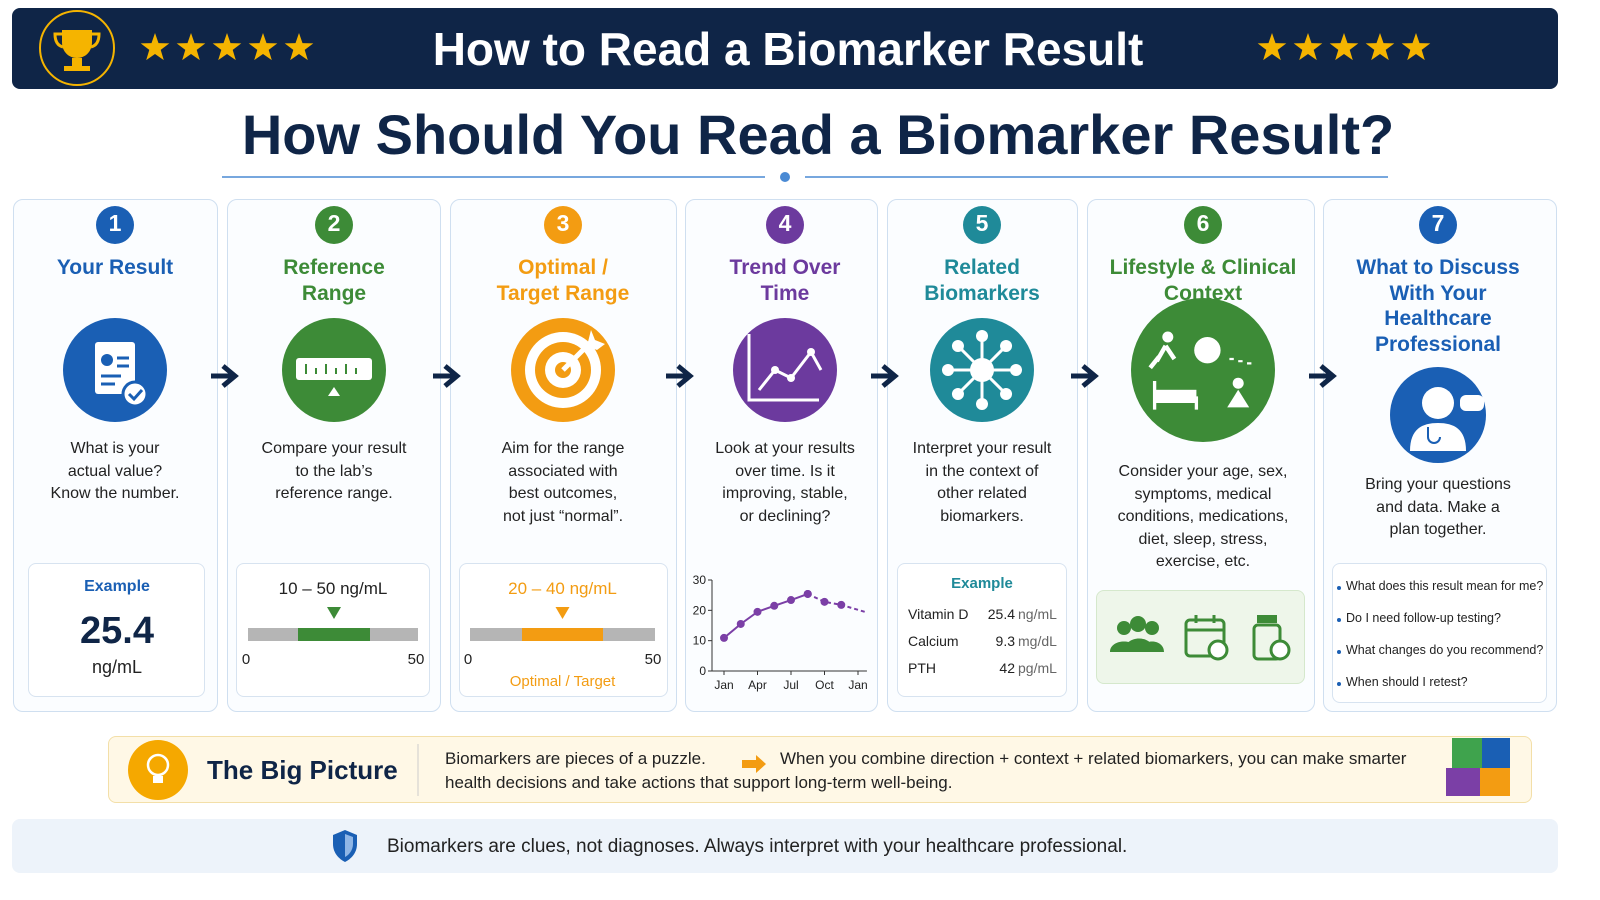 The image size is (1600, 900). I want to click on big-picture-icons, so click(819, 769).